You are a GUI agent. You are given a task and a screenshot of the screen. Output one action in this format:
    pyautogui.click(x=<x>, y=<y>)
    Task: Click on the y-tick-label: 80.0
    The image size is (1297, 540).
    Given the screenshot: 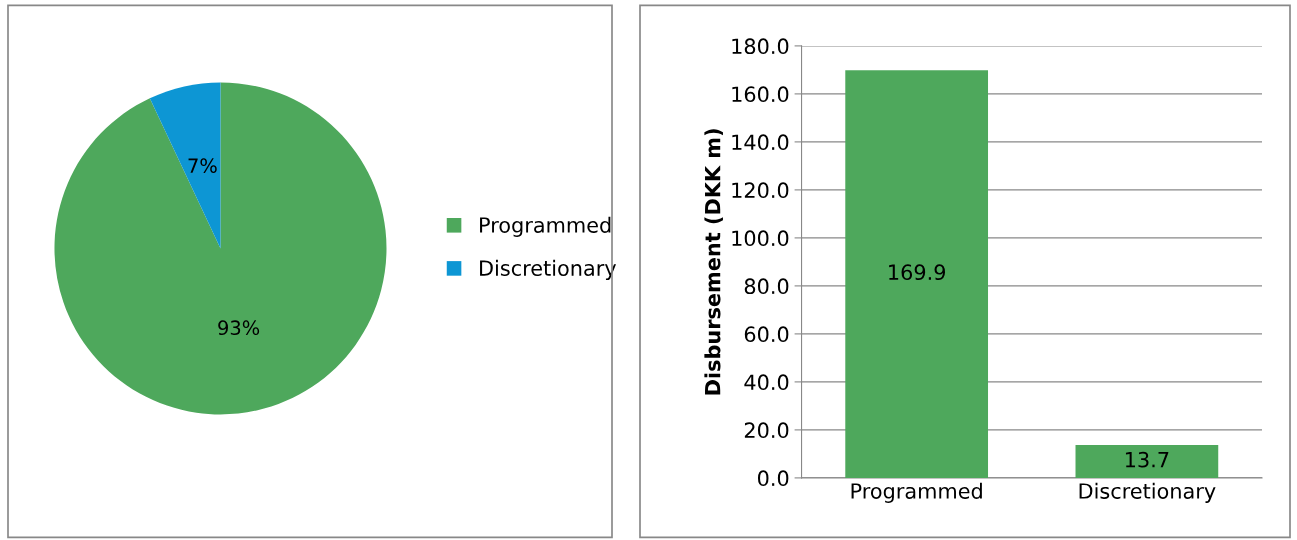 What is the action you would take?
    pyautogui.click(x=766, y=286)
    